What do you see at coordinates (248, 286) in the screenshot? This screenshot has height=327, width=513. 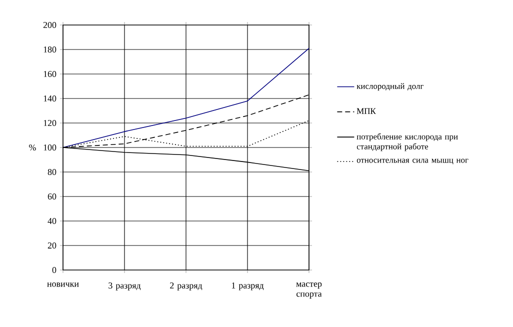 I see `x-tick-label: 1 разряд` at bounding box center [248, 286].